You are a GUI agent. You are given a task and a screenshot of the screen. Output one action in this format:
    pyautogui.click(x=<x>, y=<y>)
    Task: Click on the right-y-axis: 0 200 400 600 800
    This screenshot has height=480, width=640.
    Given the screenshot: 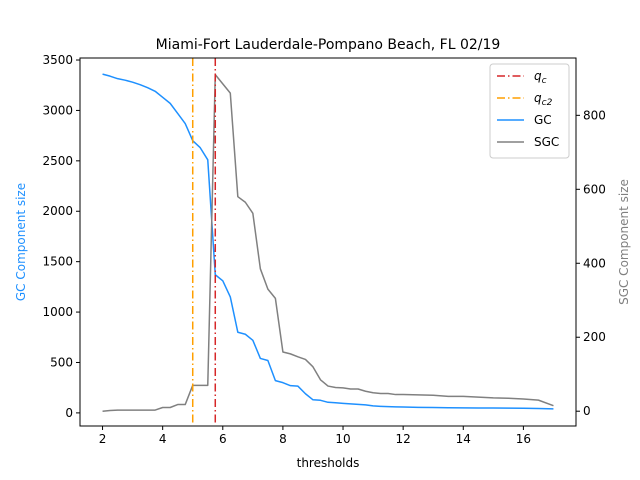 What is the action you would take?
    pyautogui.click(x=591, y=263)
    